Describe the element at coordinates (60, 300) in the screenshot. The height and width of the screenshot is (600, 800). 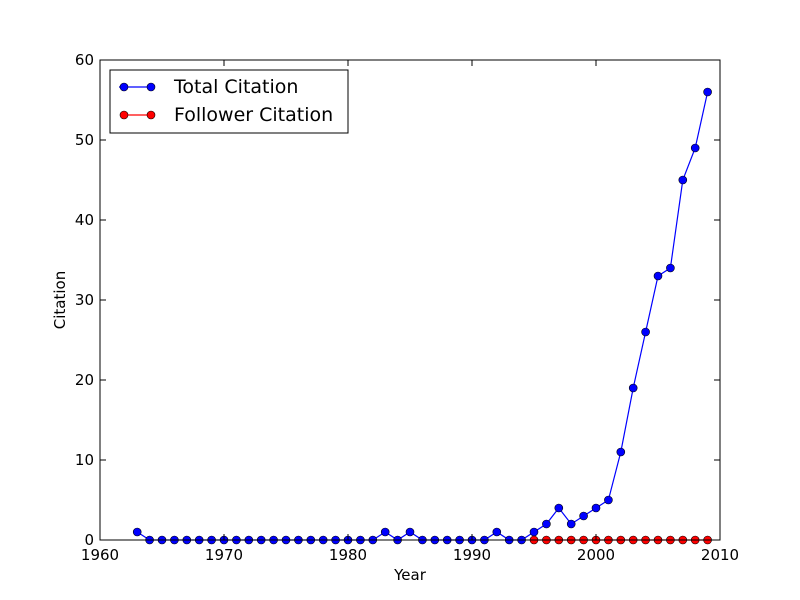
I see `y-axis-label: Citation` at that location.